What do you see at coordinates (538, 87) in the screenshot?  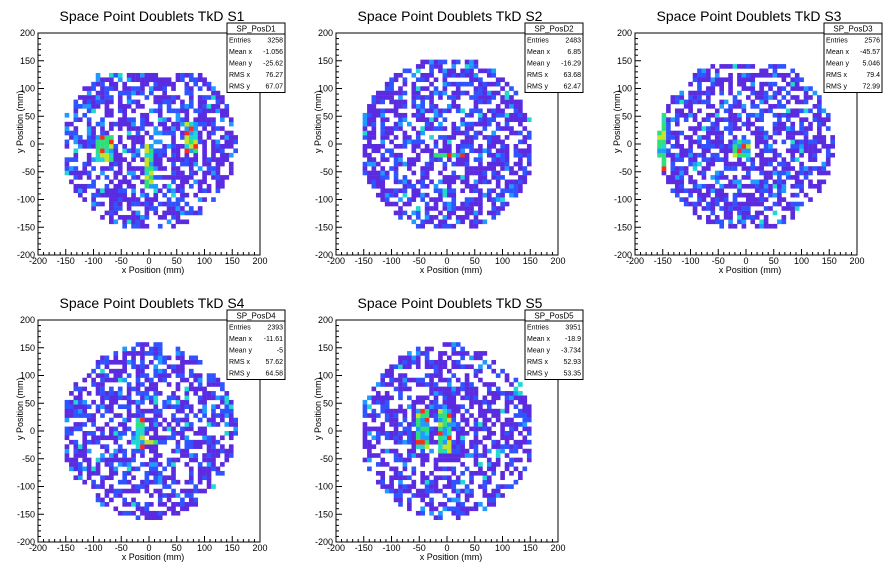 I see `stats-label: RMS y` at bounding box center [538, 87].